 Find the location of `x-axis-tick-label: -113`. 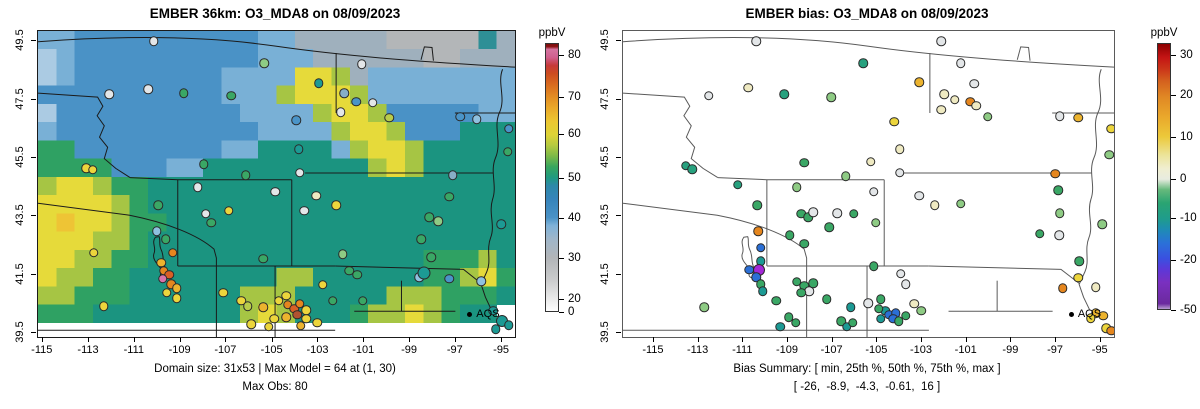

x-axis-tick-label: -113 is located at coordinates (88, 350).